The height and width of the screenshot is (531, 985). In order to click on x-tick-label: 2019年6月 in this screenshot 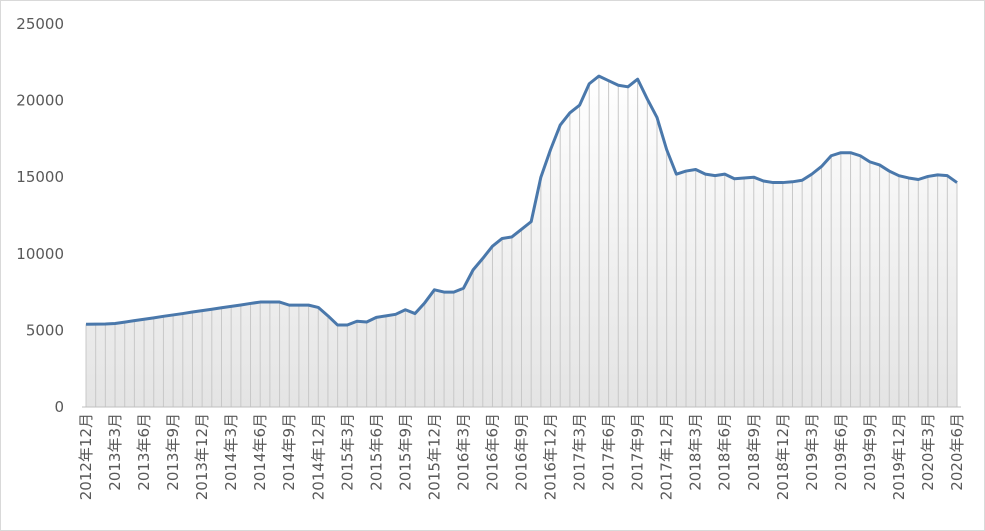, I will do `click(841, 452)`.